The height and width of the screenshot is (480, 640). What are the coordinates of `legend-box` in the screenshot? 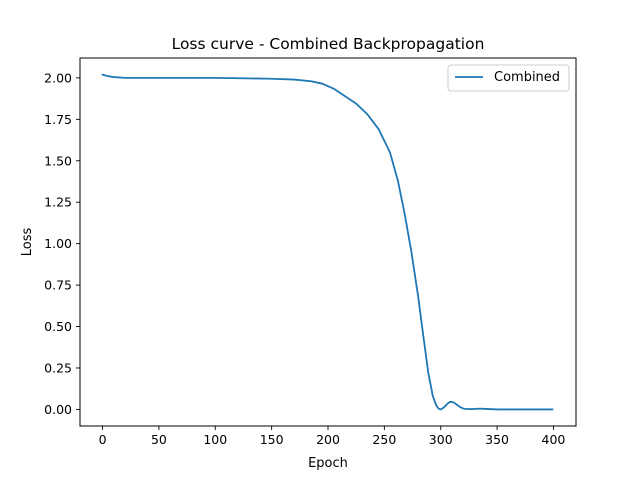 It's located at (508, 78).